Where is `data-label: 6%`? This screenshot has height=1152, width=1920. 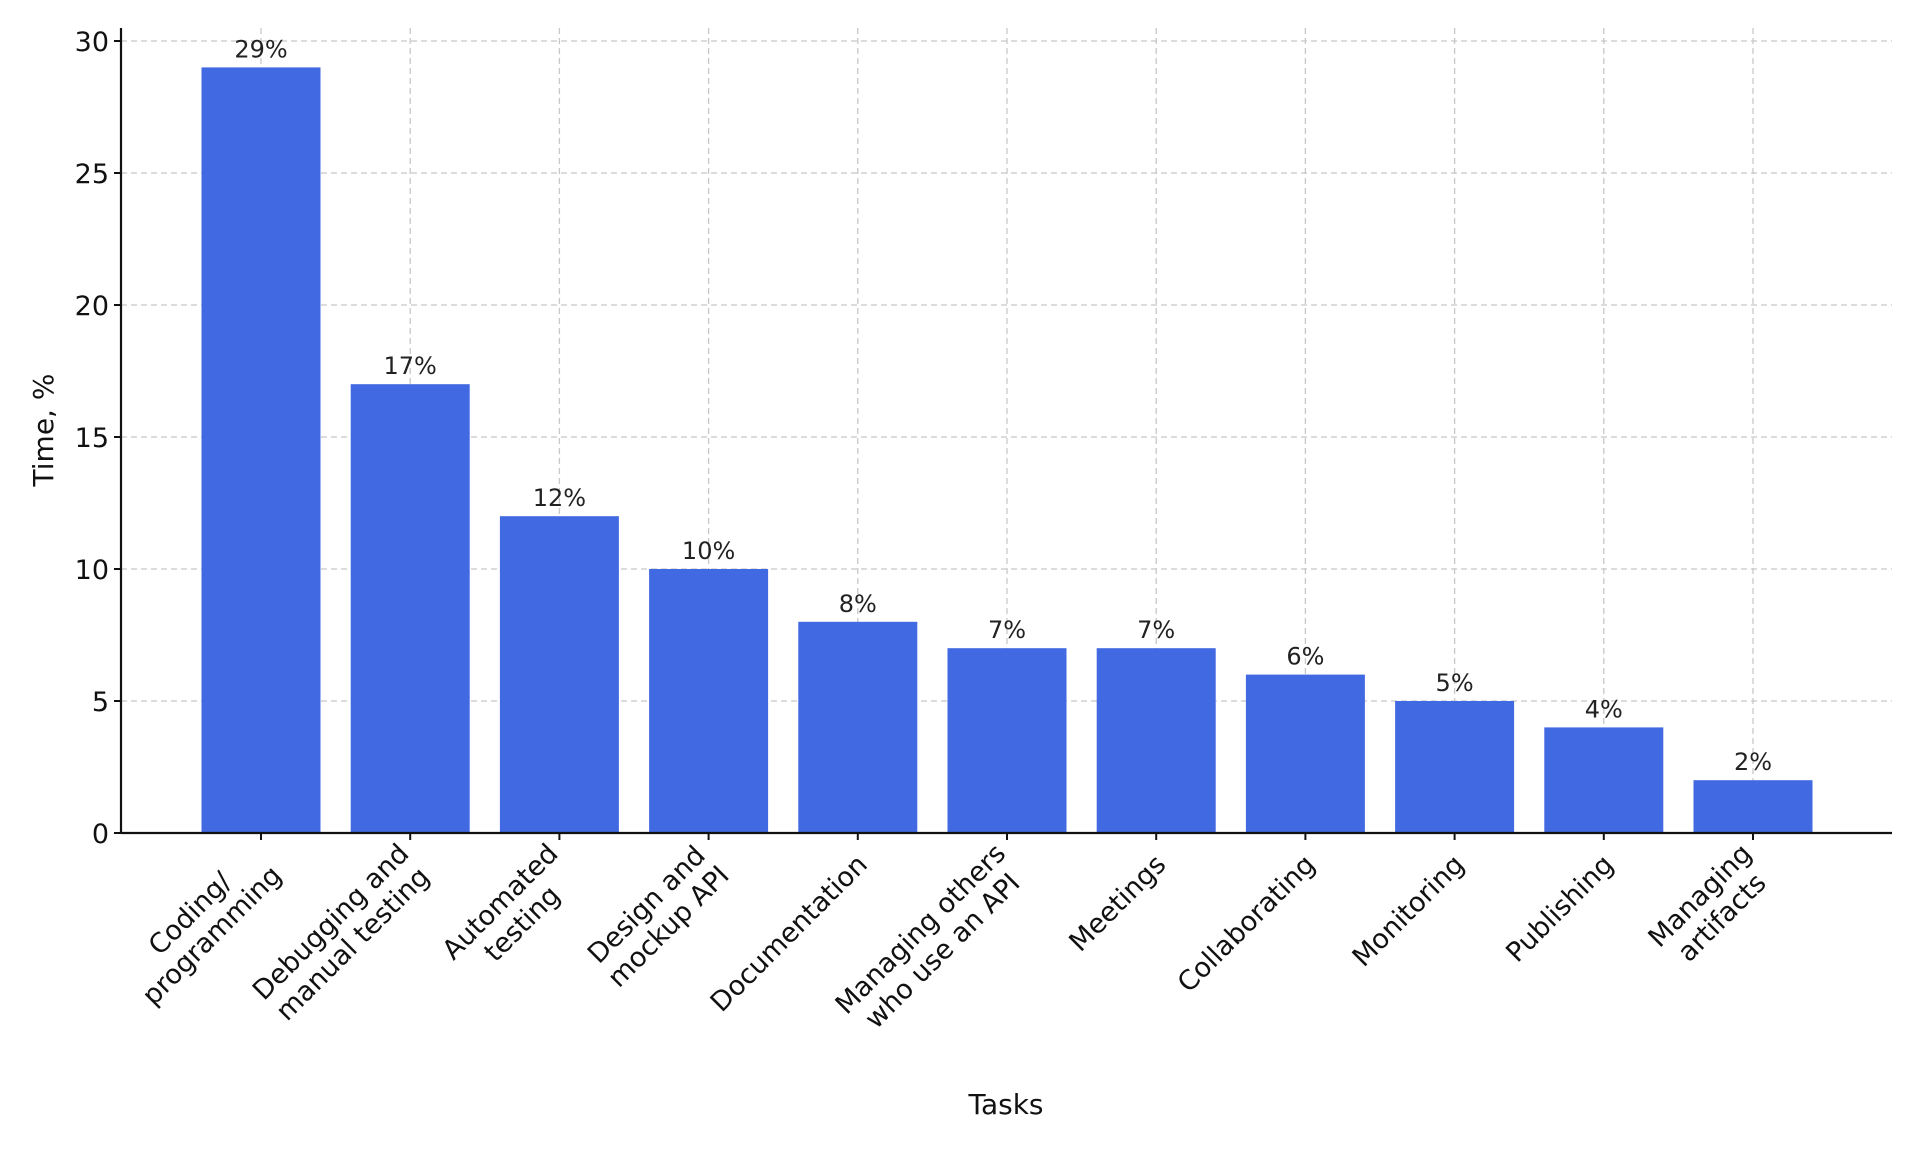 data-label: 6% is located at coordinates (1305, 657).